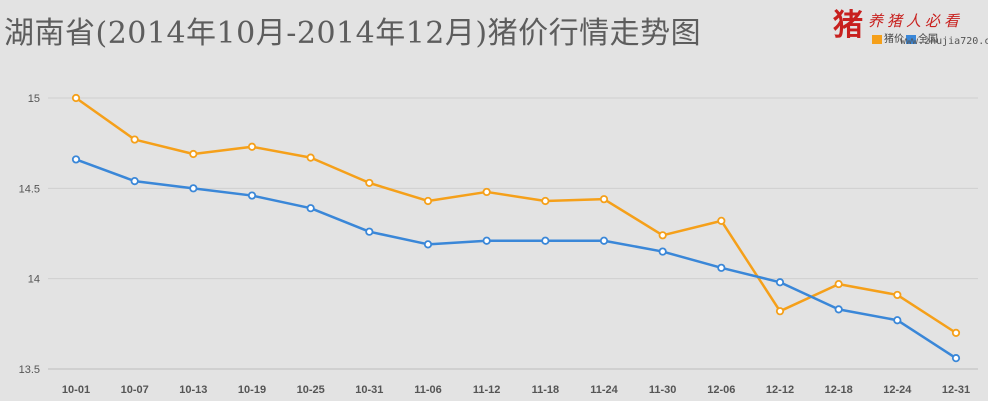 The height and width of the screenshot is (401, 988). Describe the element at coordinates (193, 390) in the screenshot. I see `x-tick-label: 10-13` at that location.